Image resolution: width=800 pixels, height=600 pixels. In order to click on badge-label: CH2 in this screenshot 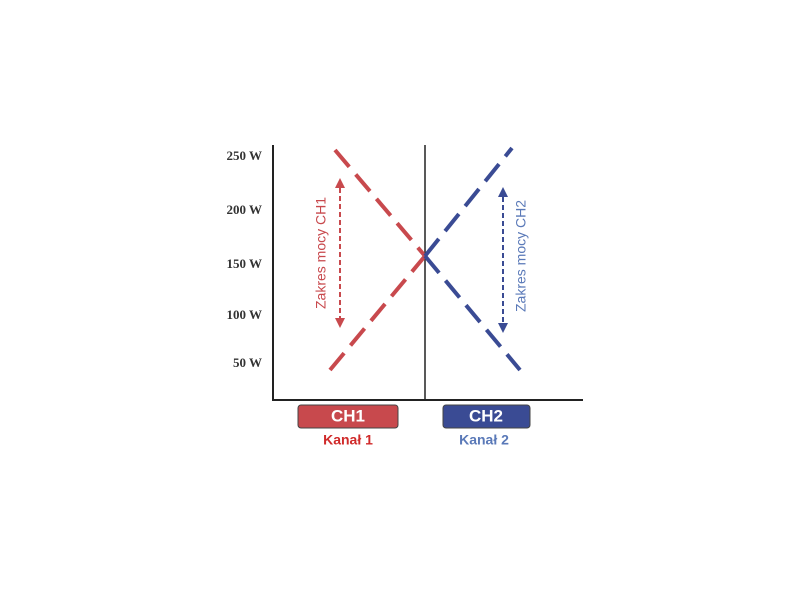, I will do `click(486, 415)`.